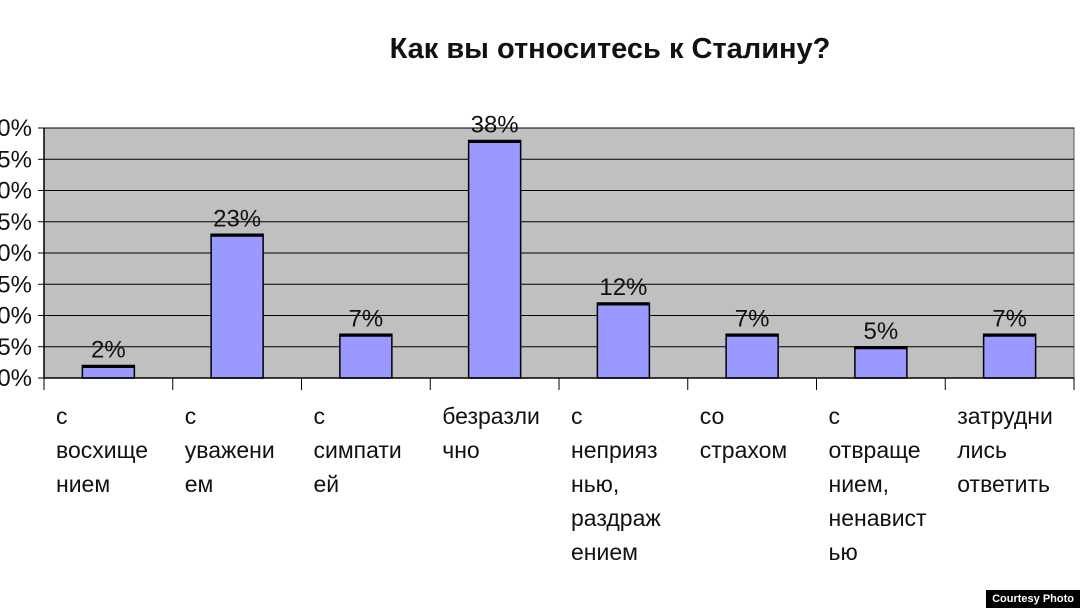  Describe the element at coordinates (16, 316) in the screenshot. I see `y-tick-label: 10%` at that location.